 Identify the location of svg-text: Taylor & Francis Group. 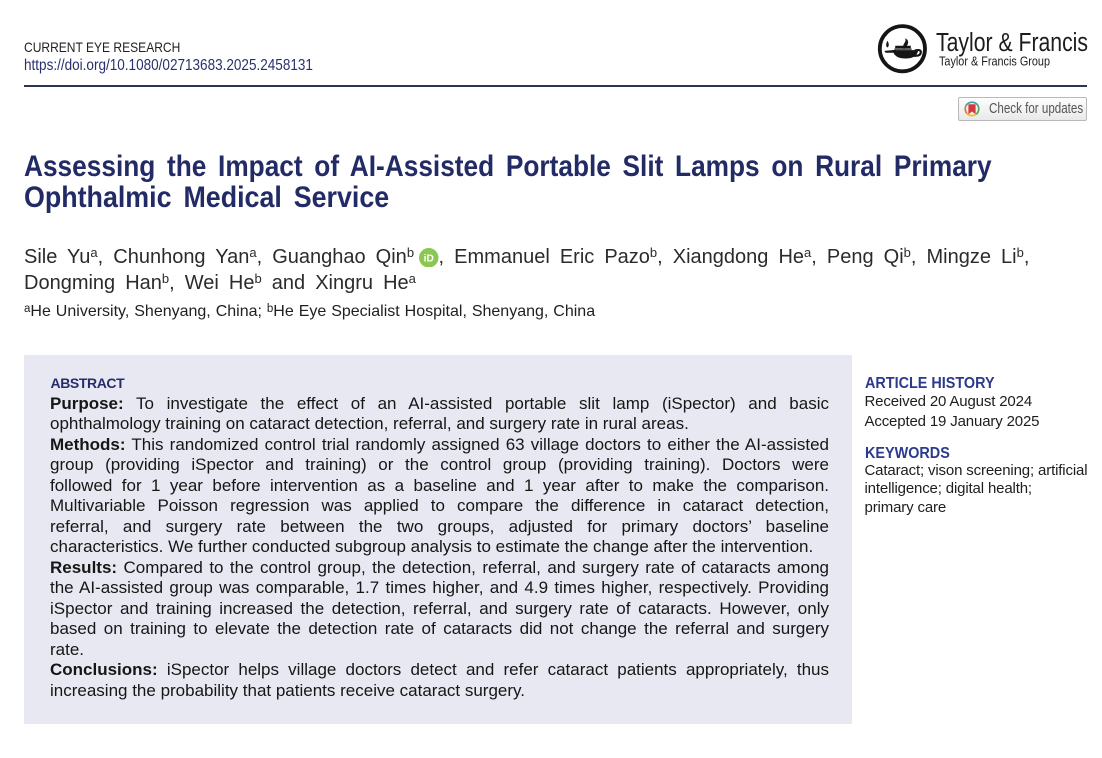
(994, 61).